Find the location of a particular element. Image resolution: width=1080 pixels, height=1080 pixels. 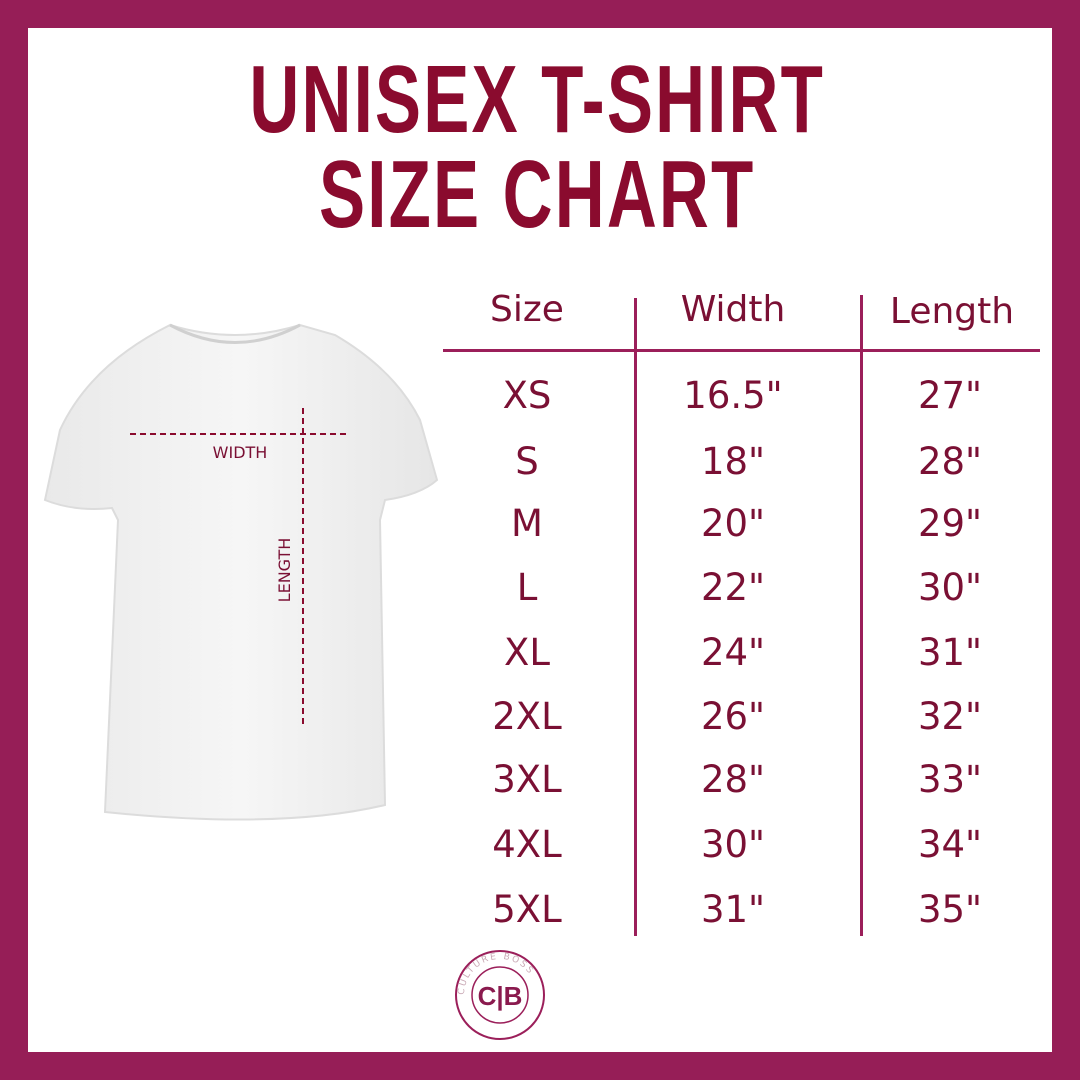

row-7-length: 34" is located at coordinates (950, 844).